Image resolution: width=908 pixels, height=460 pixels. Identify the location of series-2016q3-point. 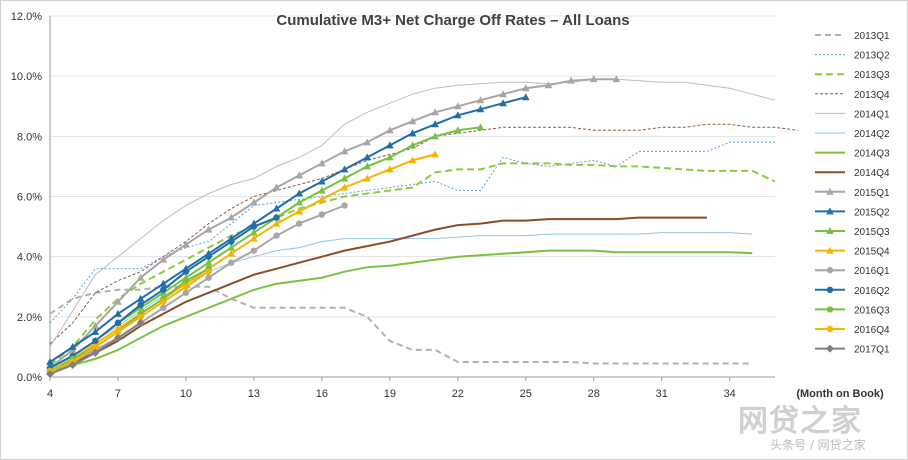
(186, 280).